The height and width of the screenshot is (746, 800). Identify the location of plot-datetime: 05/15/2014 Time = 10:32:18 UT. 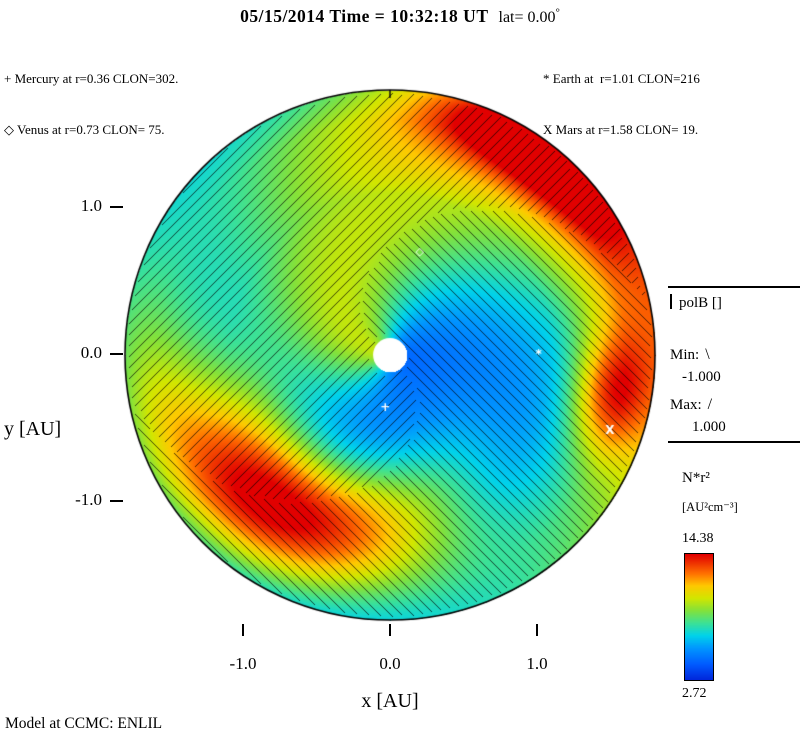
(364, 16).